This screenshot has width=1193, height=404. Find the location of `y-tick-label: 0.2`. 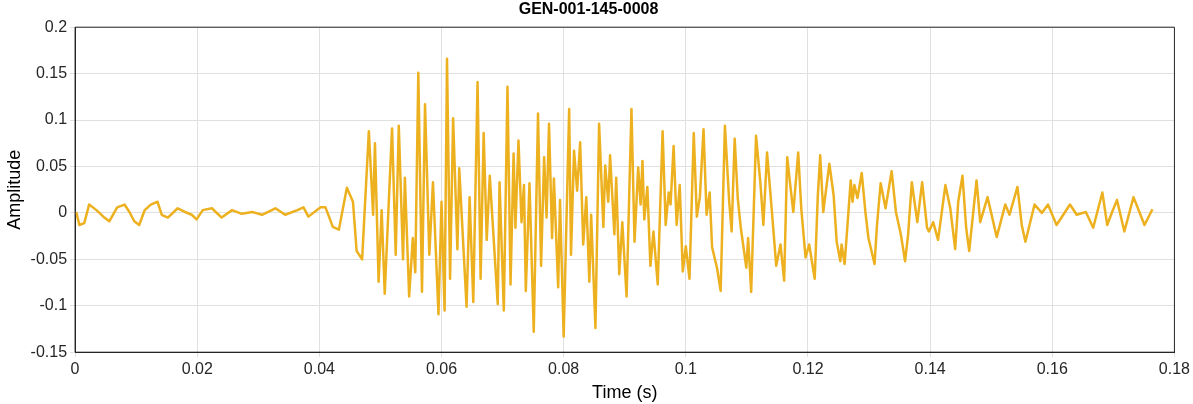

y-tick-label: 0.2 is located at coordinates (56, 26).